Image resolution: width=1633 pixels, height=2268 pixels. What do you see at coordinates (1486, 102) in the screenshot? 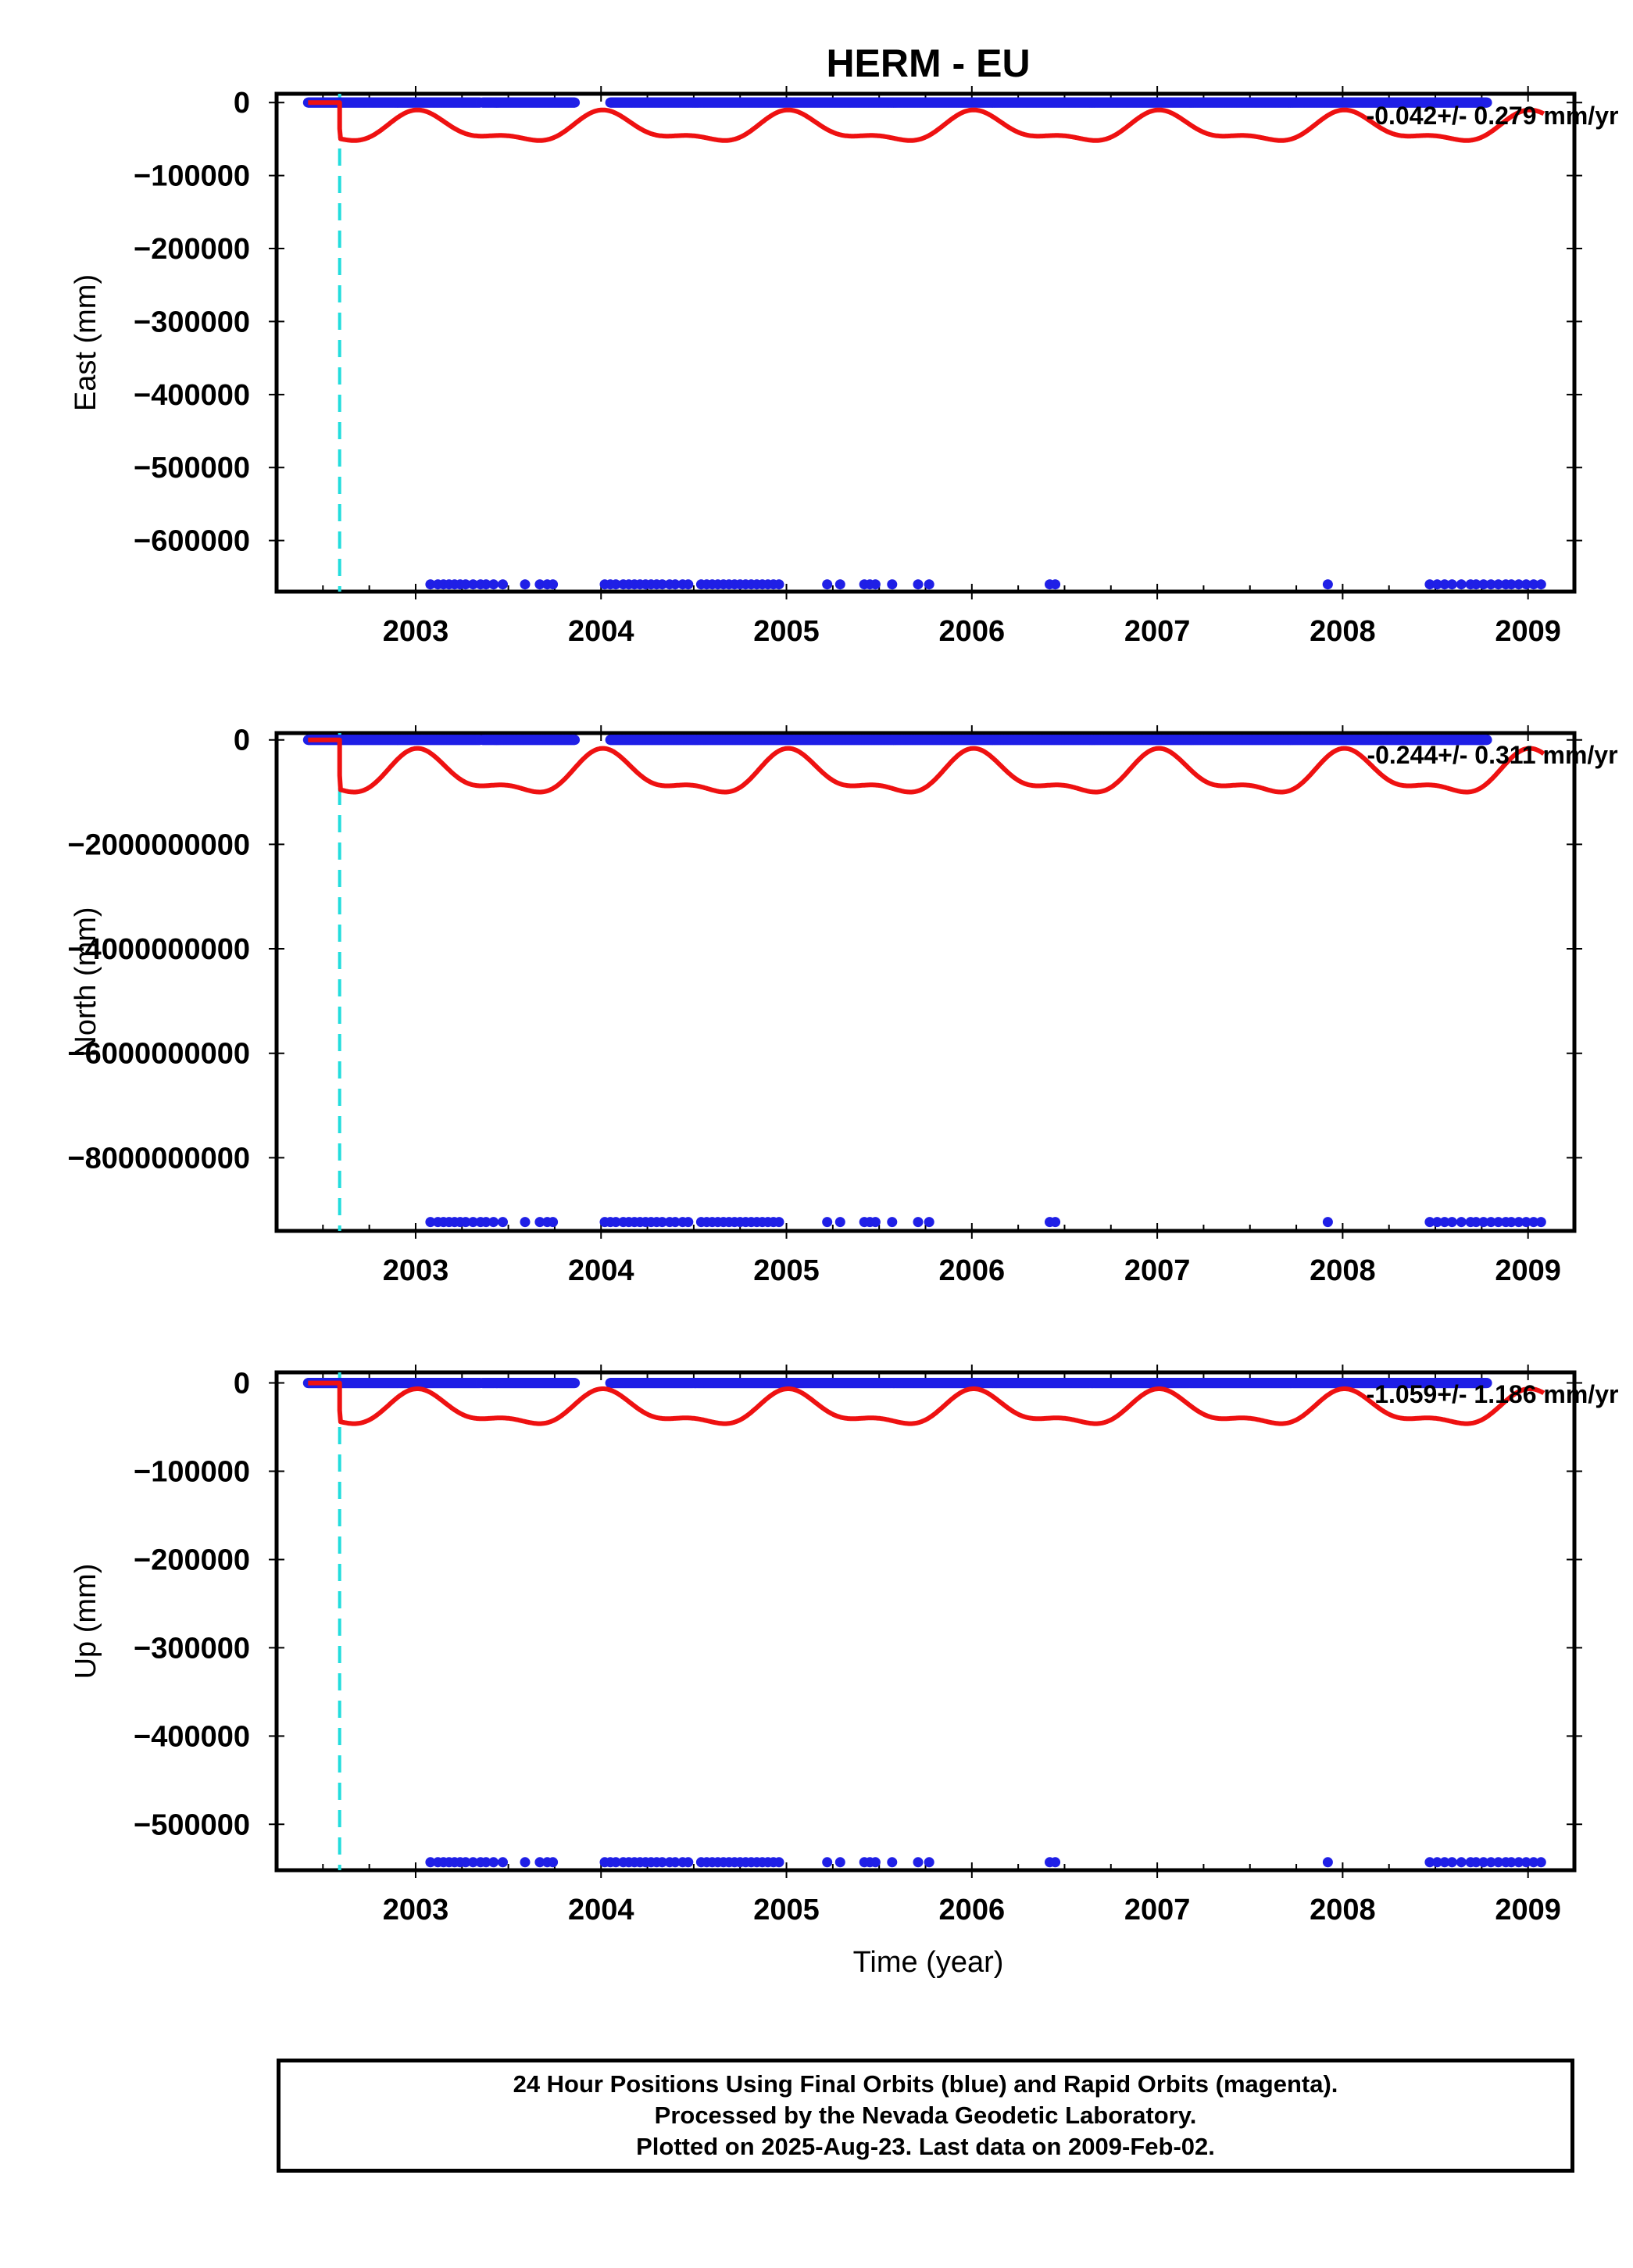
I see `east-data-point` at bounding box center [1486, 102].